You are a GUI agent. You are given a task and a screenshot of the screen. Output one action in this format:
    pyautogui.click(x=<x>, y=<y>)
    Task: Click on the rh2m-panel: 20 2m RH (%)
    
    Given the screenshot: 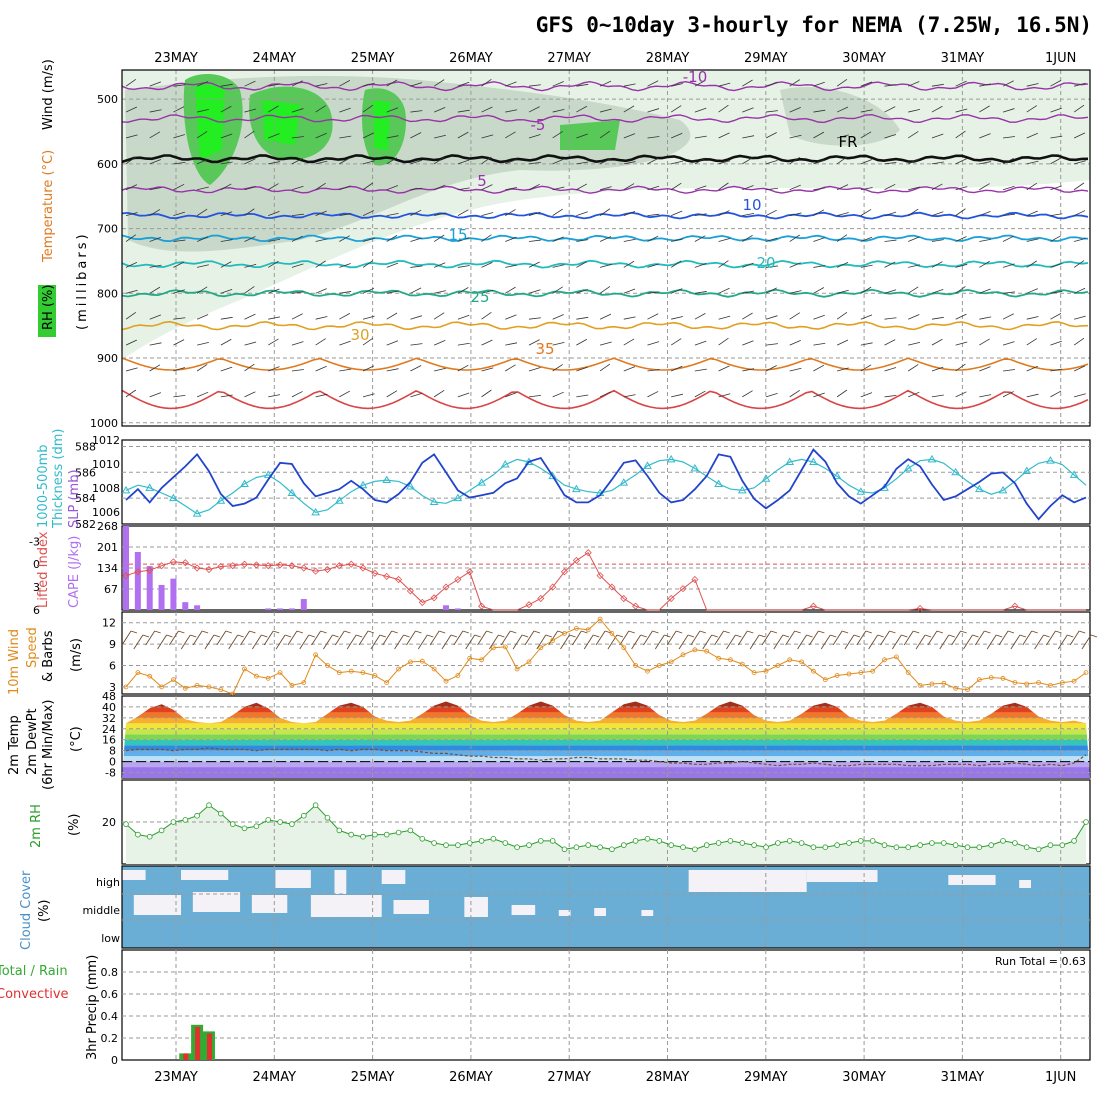 What is the action you would take?
    pyautogui.click(x=560, y=822)
    